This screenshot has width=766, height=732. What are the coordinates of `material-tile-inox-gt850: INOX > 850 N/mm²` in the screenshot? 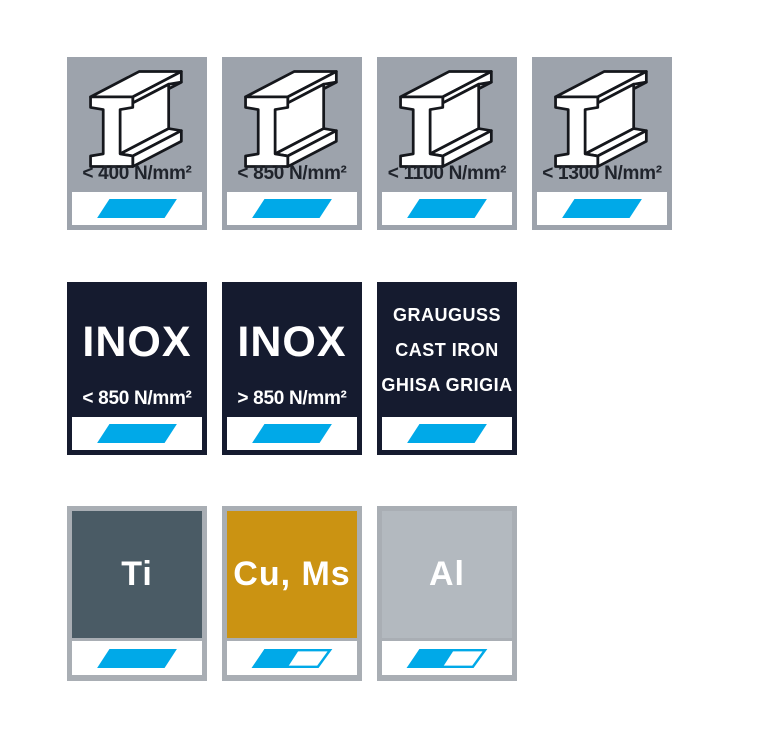 It's located at (292, 368).